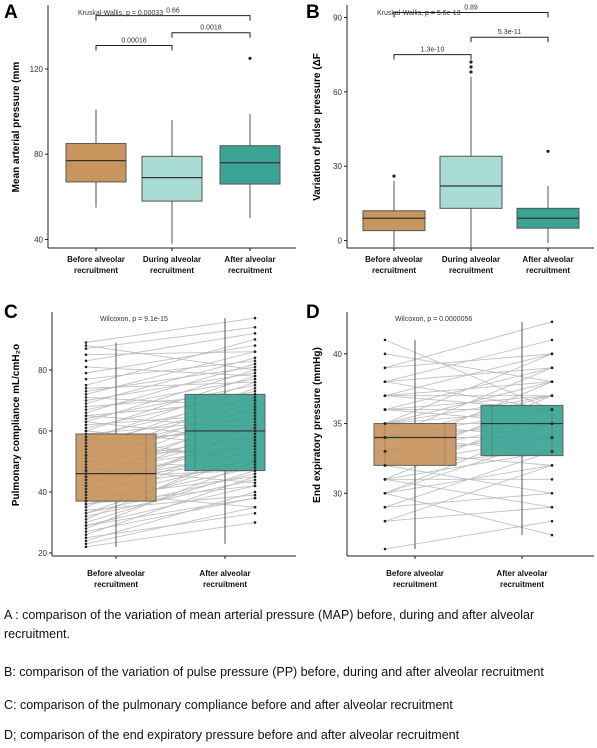 The width and height of the screenshot is (597, 748). Describe the element at coordinates (547, 265) in the screenshot. I see `x-tick-label-b: After alveolar recruitment` at that location.